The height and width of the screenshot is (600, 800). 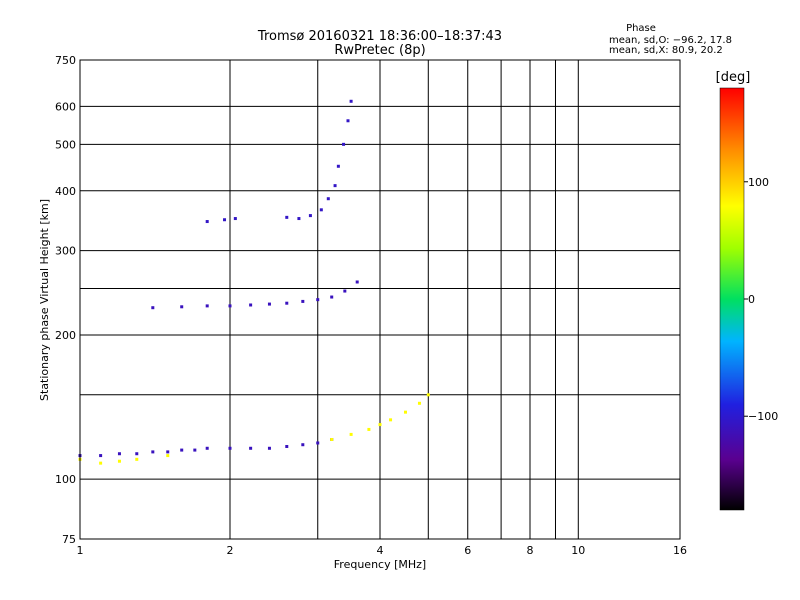 What do you see at coordinates (65, 479) in the screenshot?
I see `y-tick-label: 100` at bounding box center [65, 479].